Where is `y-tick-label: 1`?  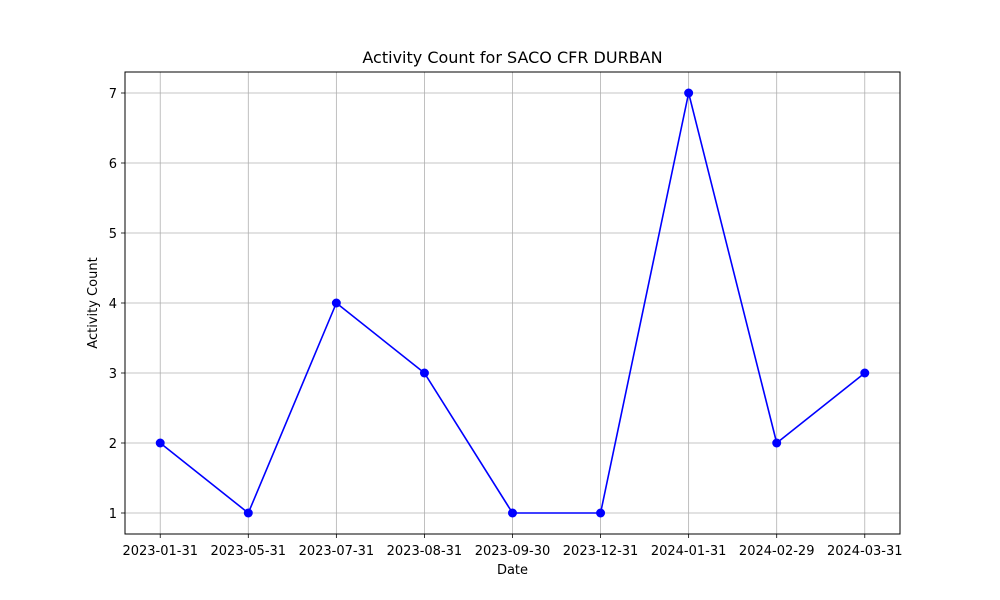
y-tick-label: 1 is located at coordinates (113, 514).